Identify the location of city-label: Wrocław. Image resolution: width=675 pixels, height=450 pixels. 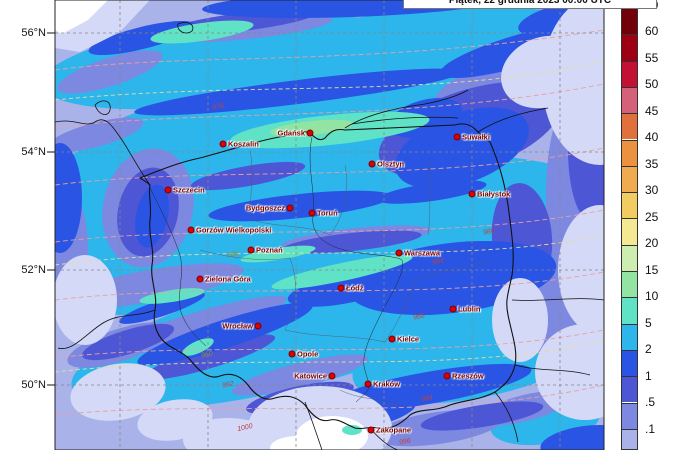
(237, 326).